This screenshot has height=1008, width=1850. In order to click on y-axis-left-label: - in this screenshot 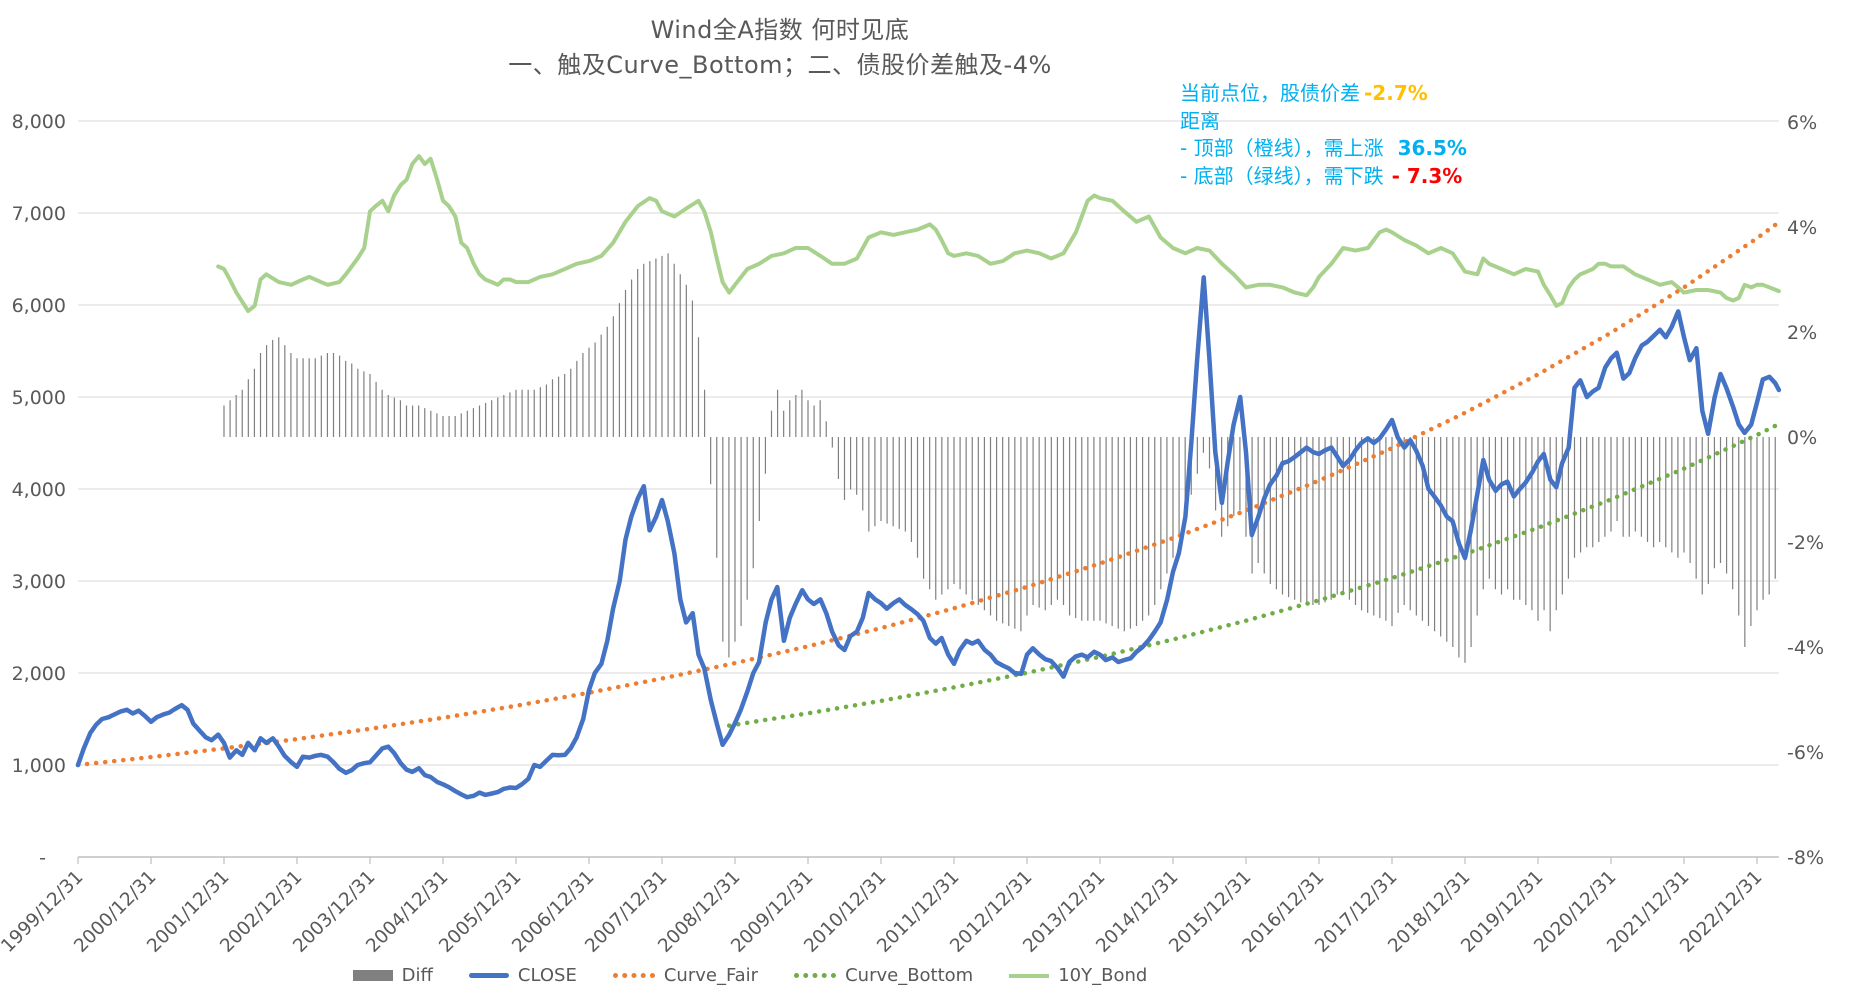, I will do `click(42, 858)`.